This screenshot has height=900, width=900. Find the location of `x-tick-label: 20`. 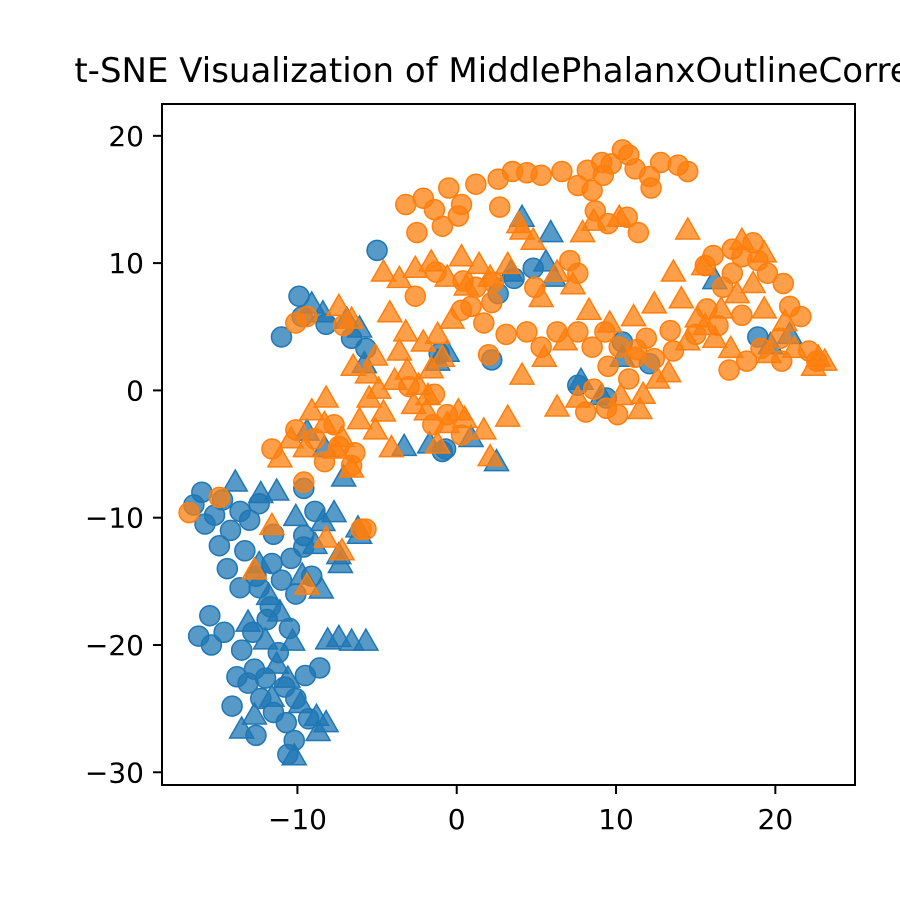

x-tick-label: 20 is located at coordinates (776, 819).